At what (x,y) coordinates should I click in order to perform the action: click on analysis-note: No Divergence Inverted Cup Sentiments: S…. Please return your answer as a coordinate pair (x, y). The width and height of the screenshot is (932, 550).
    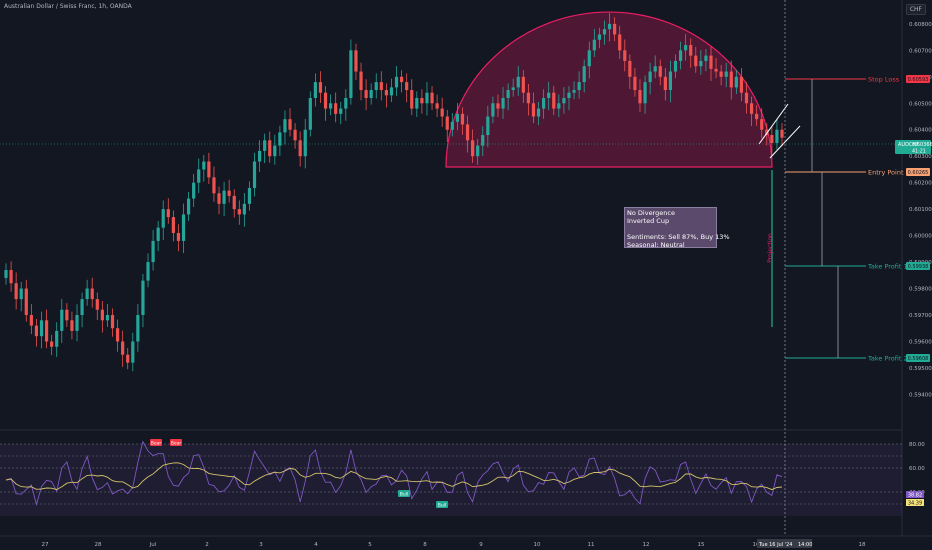
    Looking at the image, I should click on (677, 228).